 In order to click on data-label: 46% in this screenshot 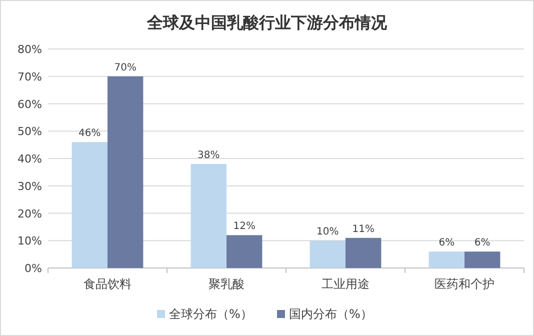, I will do `click(89, 134)`.